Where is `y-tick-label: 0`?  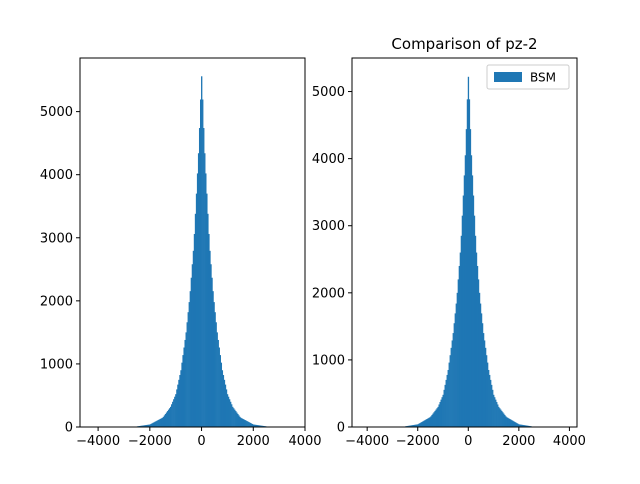 y-tick-label: 0 is located at coordinates (69, 428).